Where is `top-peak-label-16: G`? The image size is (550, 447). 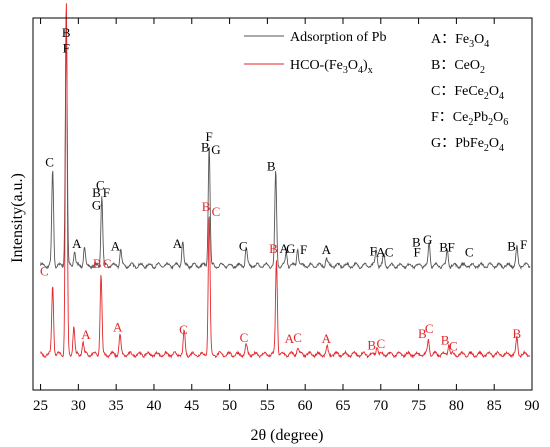
top-peak-label-16: G is located at coordinates (290, 248).